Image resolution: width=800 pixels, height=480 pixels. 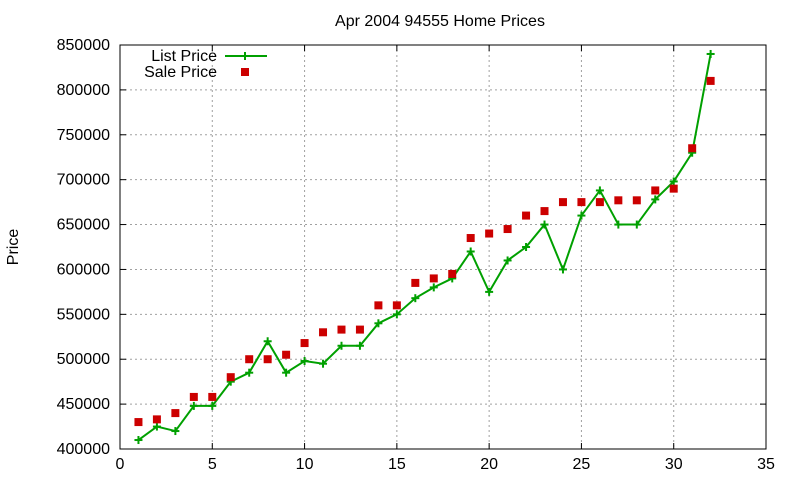 What do you see at coordinates (305, 464) in the screenshot?
I see `x-tick-label: 10` at bounding box center [305, 464].